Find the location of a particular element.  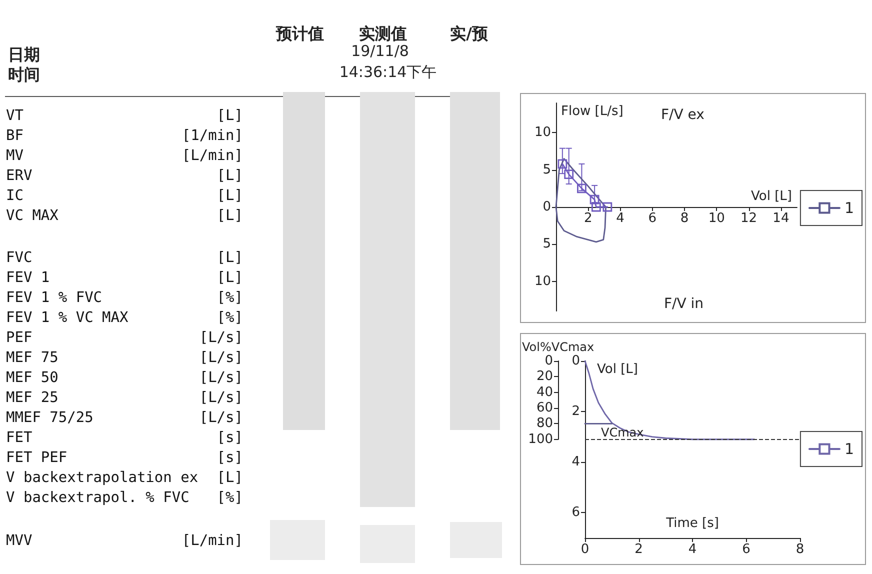

x-axis-title: Vol [L] is located at coordinates (771, 196).